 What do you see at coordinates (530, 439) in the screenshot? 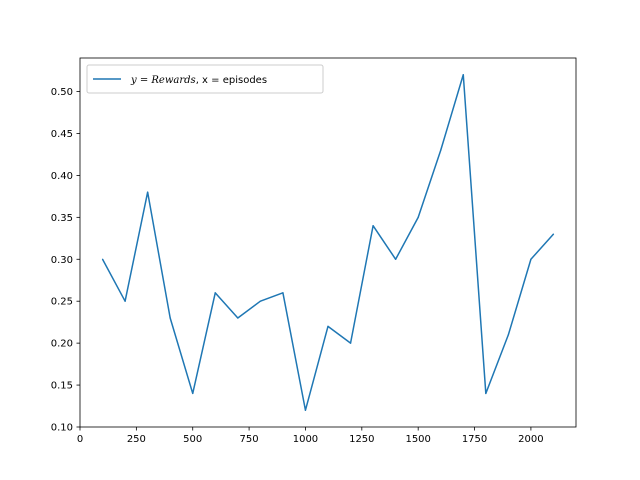
I see `x-tick-label: 2000` at bounding box center [530, 439].